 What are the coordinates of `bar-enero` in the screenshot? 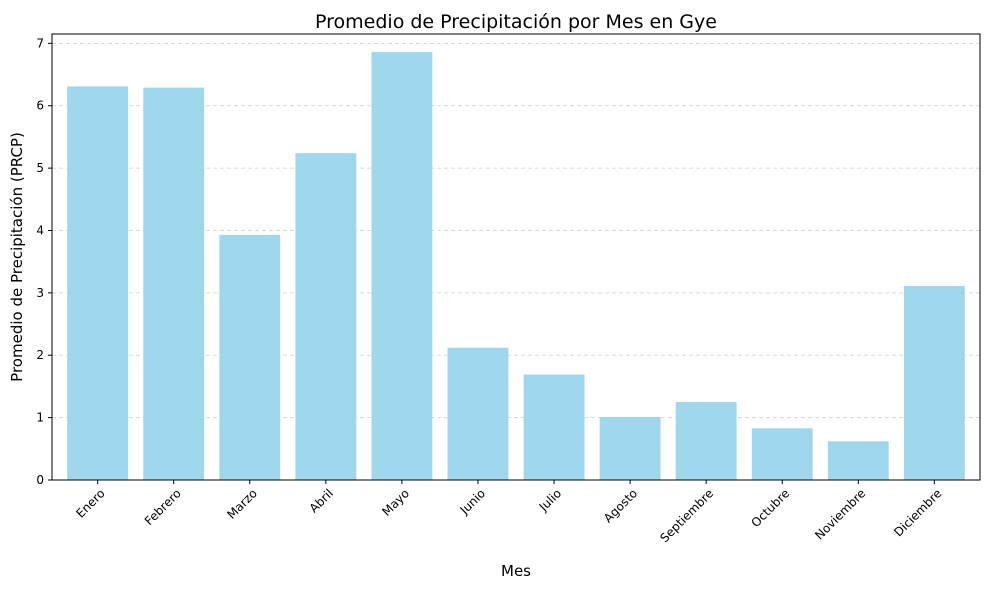 It's located at (98, 283).